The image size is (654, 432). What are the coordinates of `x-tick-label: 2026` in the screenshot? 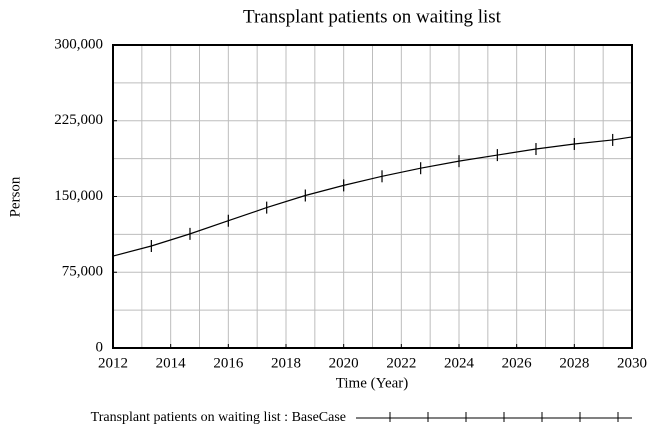 It's located at (517, 363).